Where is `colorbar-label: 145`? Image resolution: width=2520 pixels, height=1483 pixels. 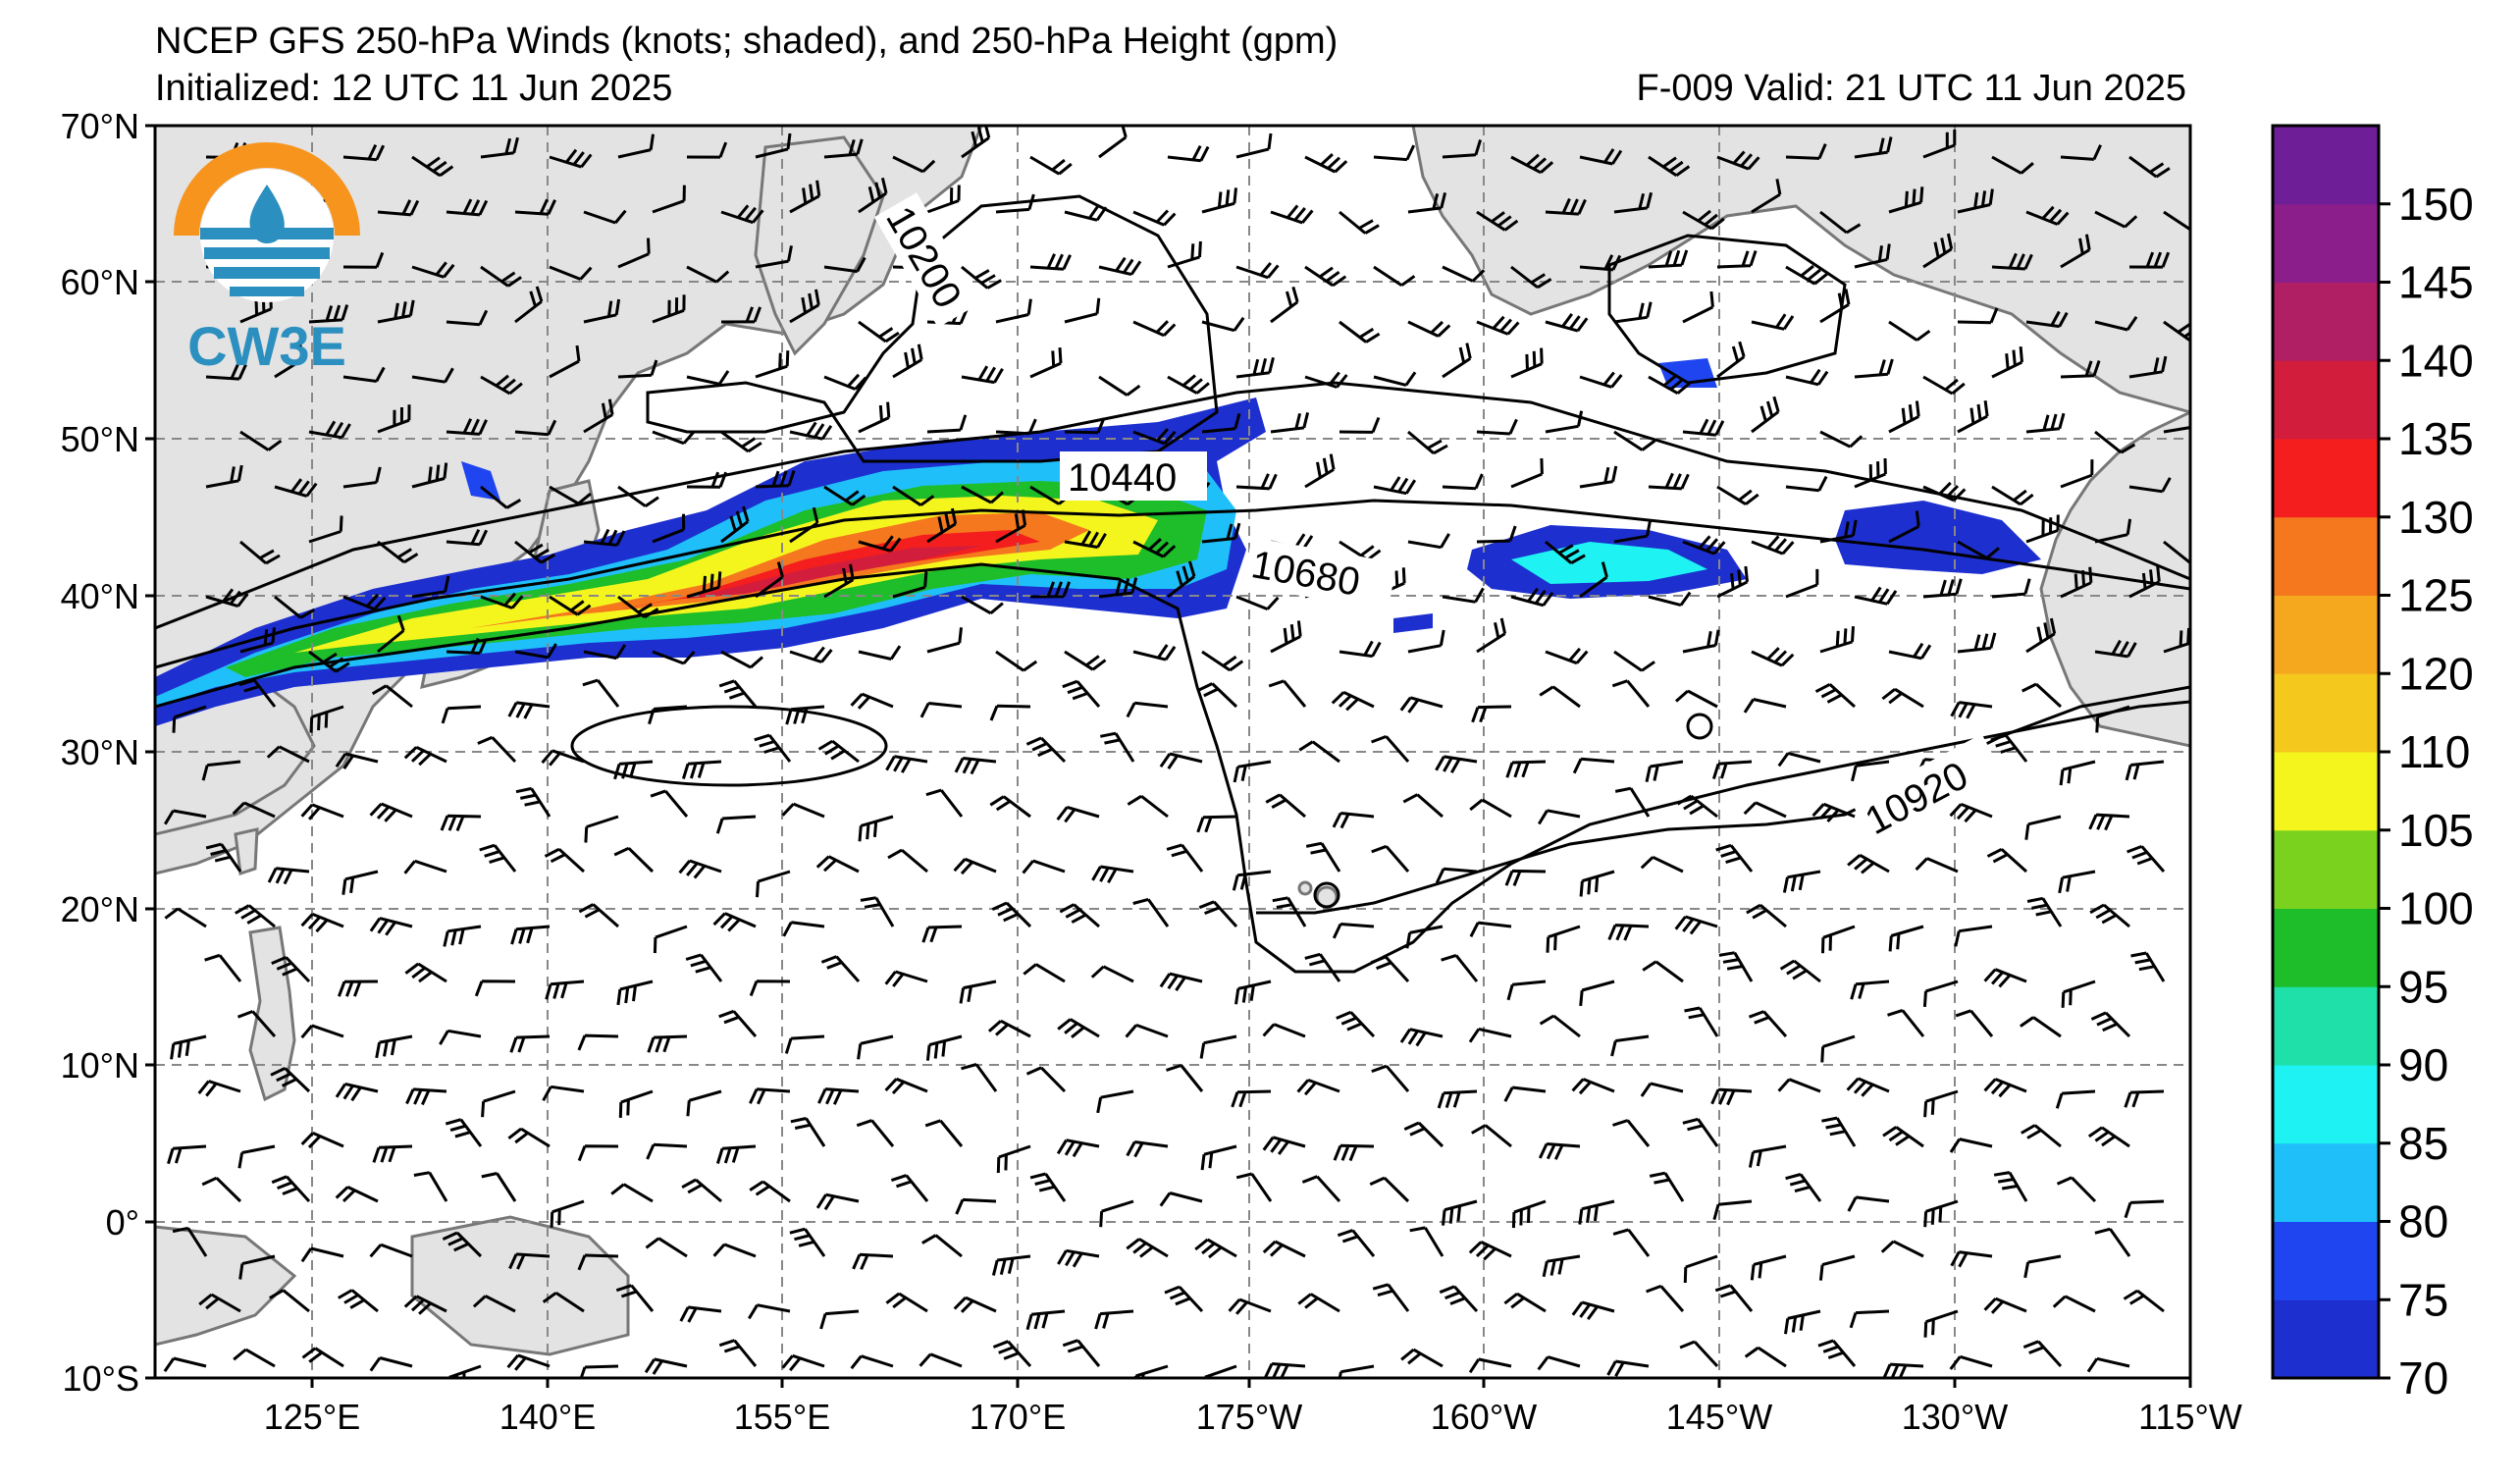 colorbar-label: 145 is located at coordinates (2436, 283).